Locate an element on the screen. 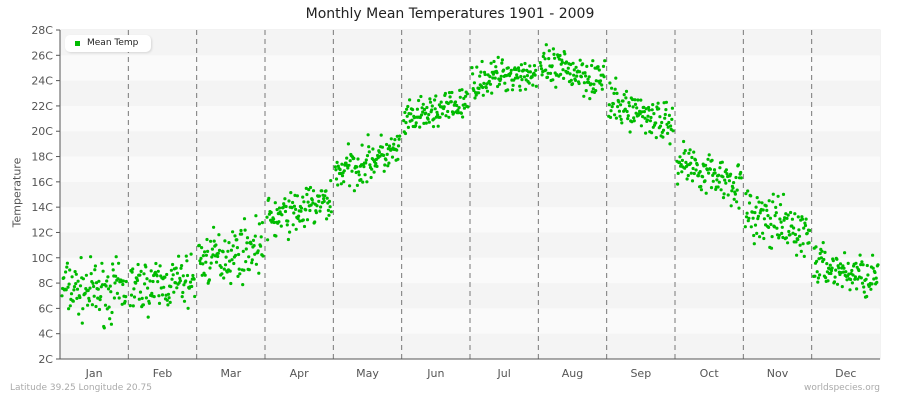 The width and height of the screenshot is (900, 400). source-footer: worldspecies.org is located at coordinates (841, 388).